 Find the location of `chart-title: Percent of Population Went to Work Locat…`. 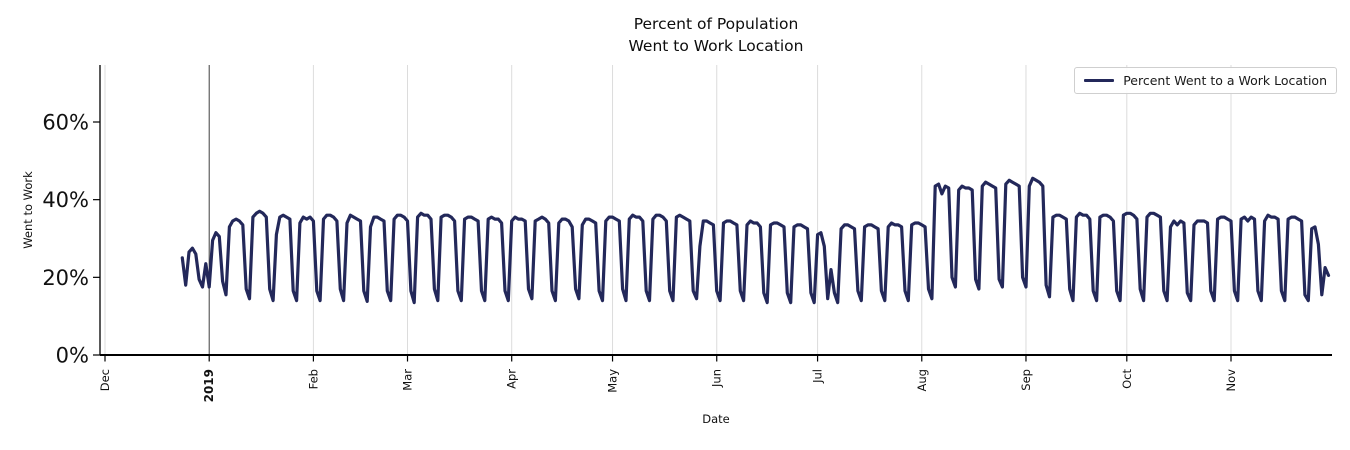

chart-title: Percent of Population Went to Work Locat… is located at coordinates (716, 35).